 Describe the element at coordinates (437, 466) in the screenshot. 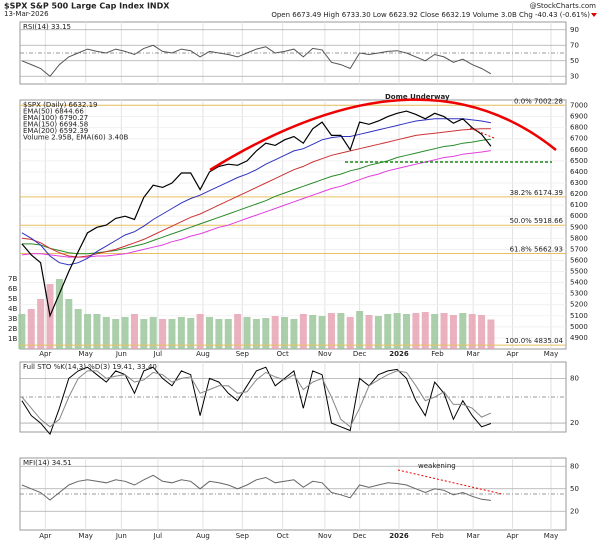

I see `annotation: weakening` at that location.